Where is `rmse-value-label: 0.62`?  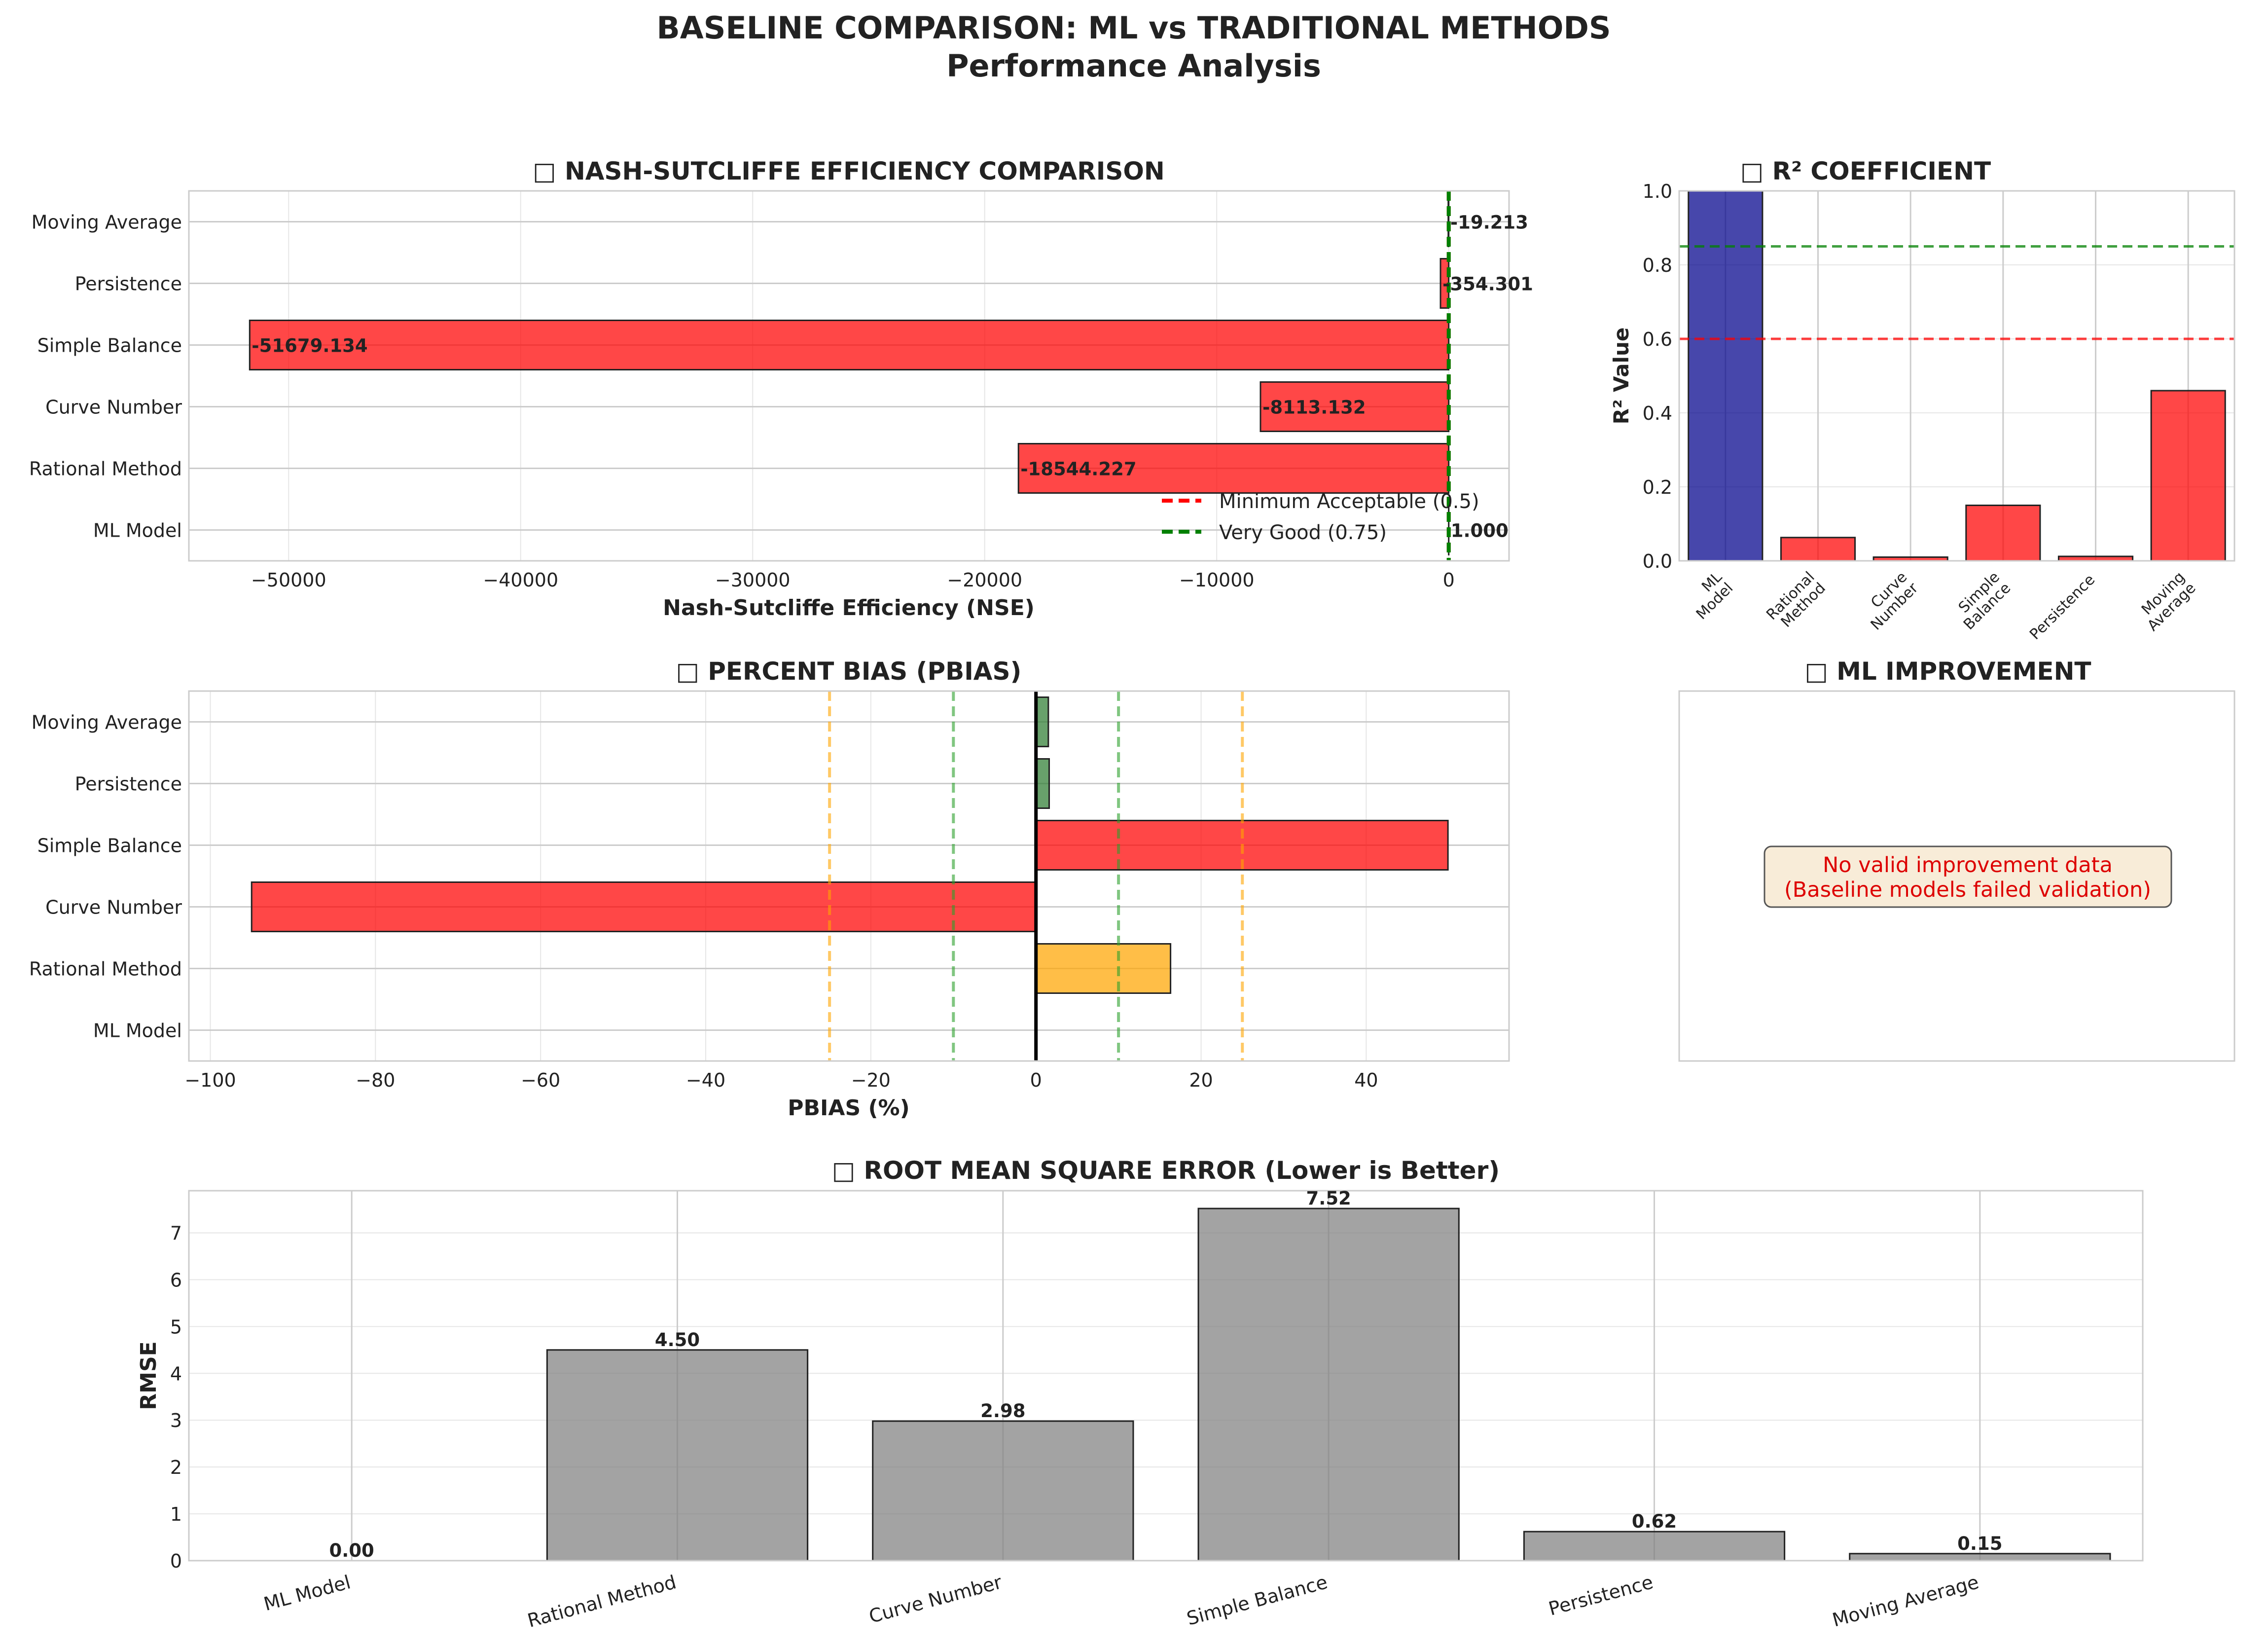 rmse-value-label: 0.62 is located at coordinates (1654, 1521).